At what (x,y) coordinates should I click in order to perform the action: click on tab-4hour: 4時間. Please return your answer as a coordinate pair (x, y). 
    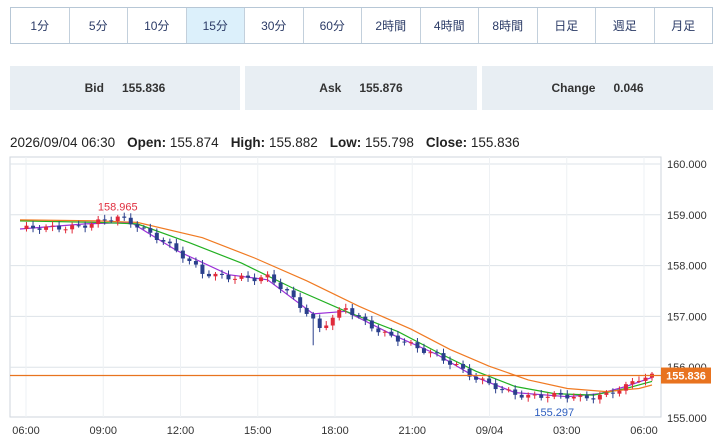
    Looking at the image, I should click on (450, 25).